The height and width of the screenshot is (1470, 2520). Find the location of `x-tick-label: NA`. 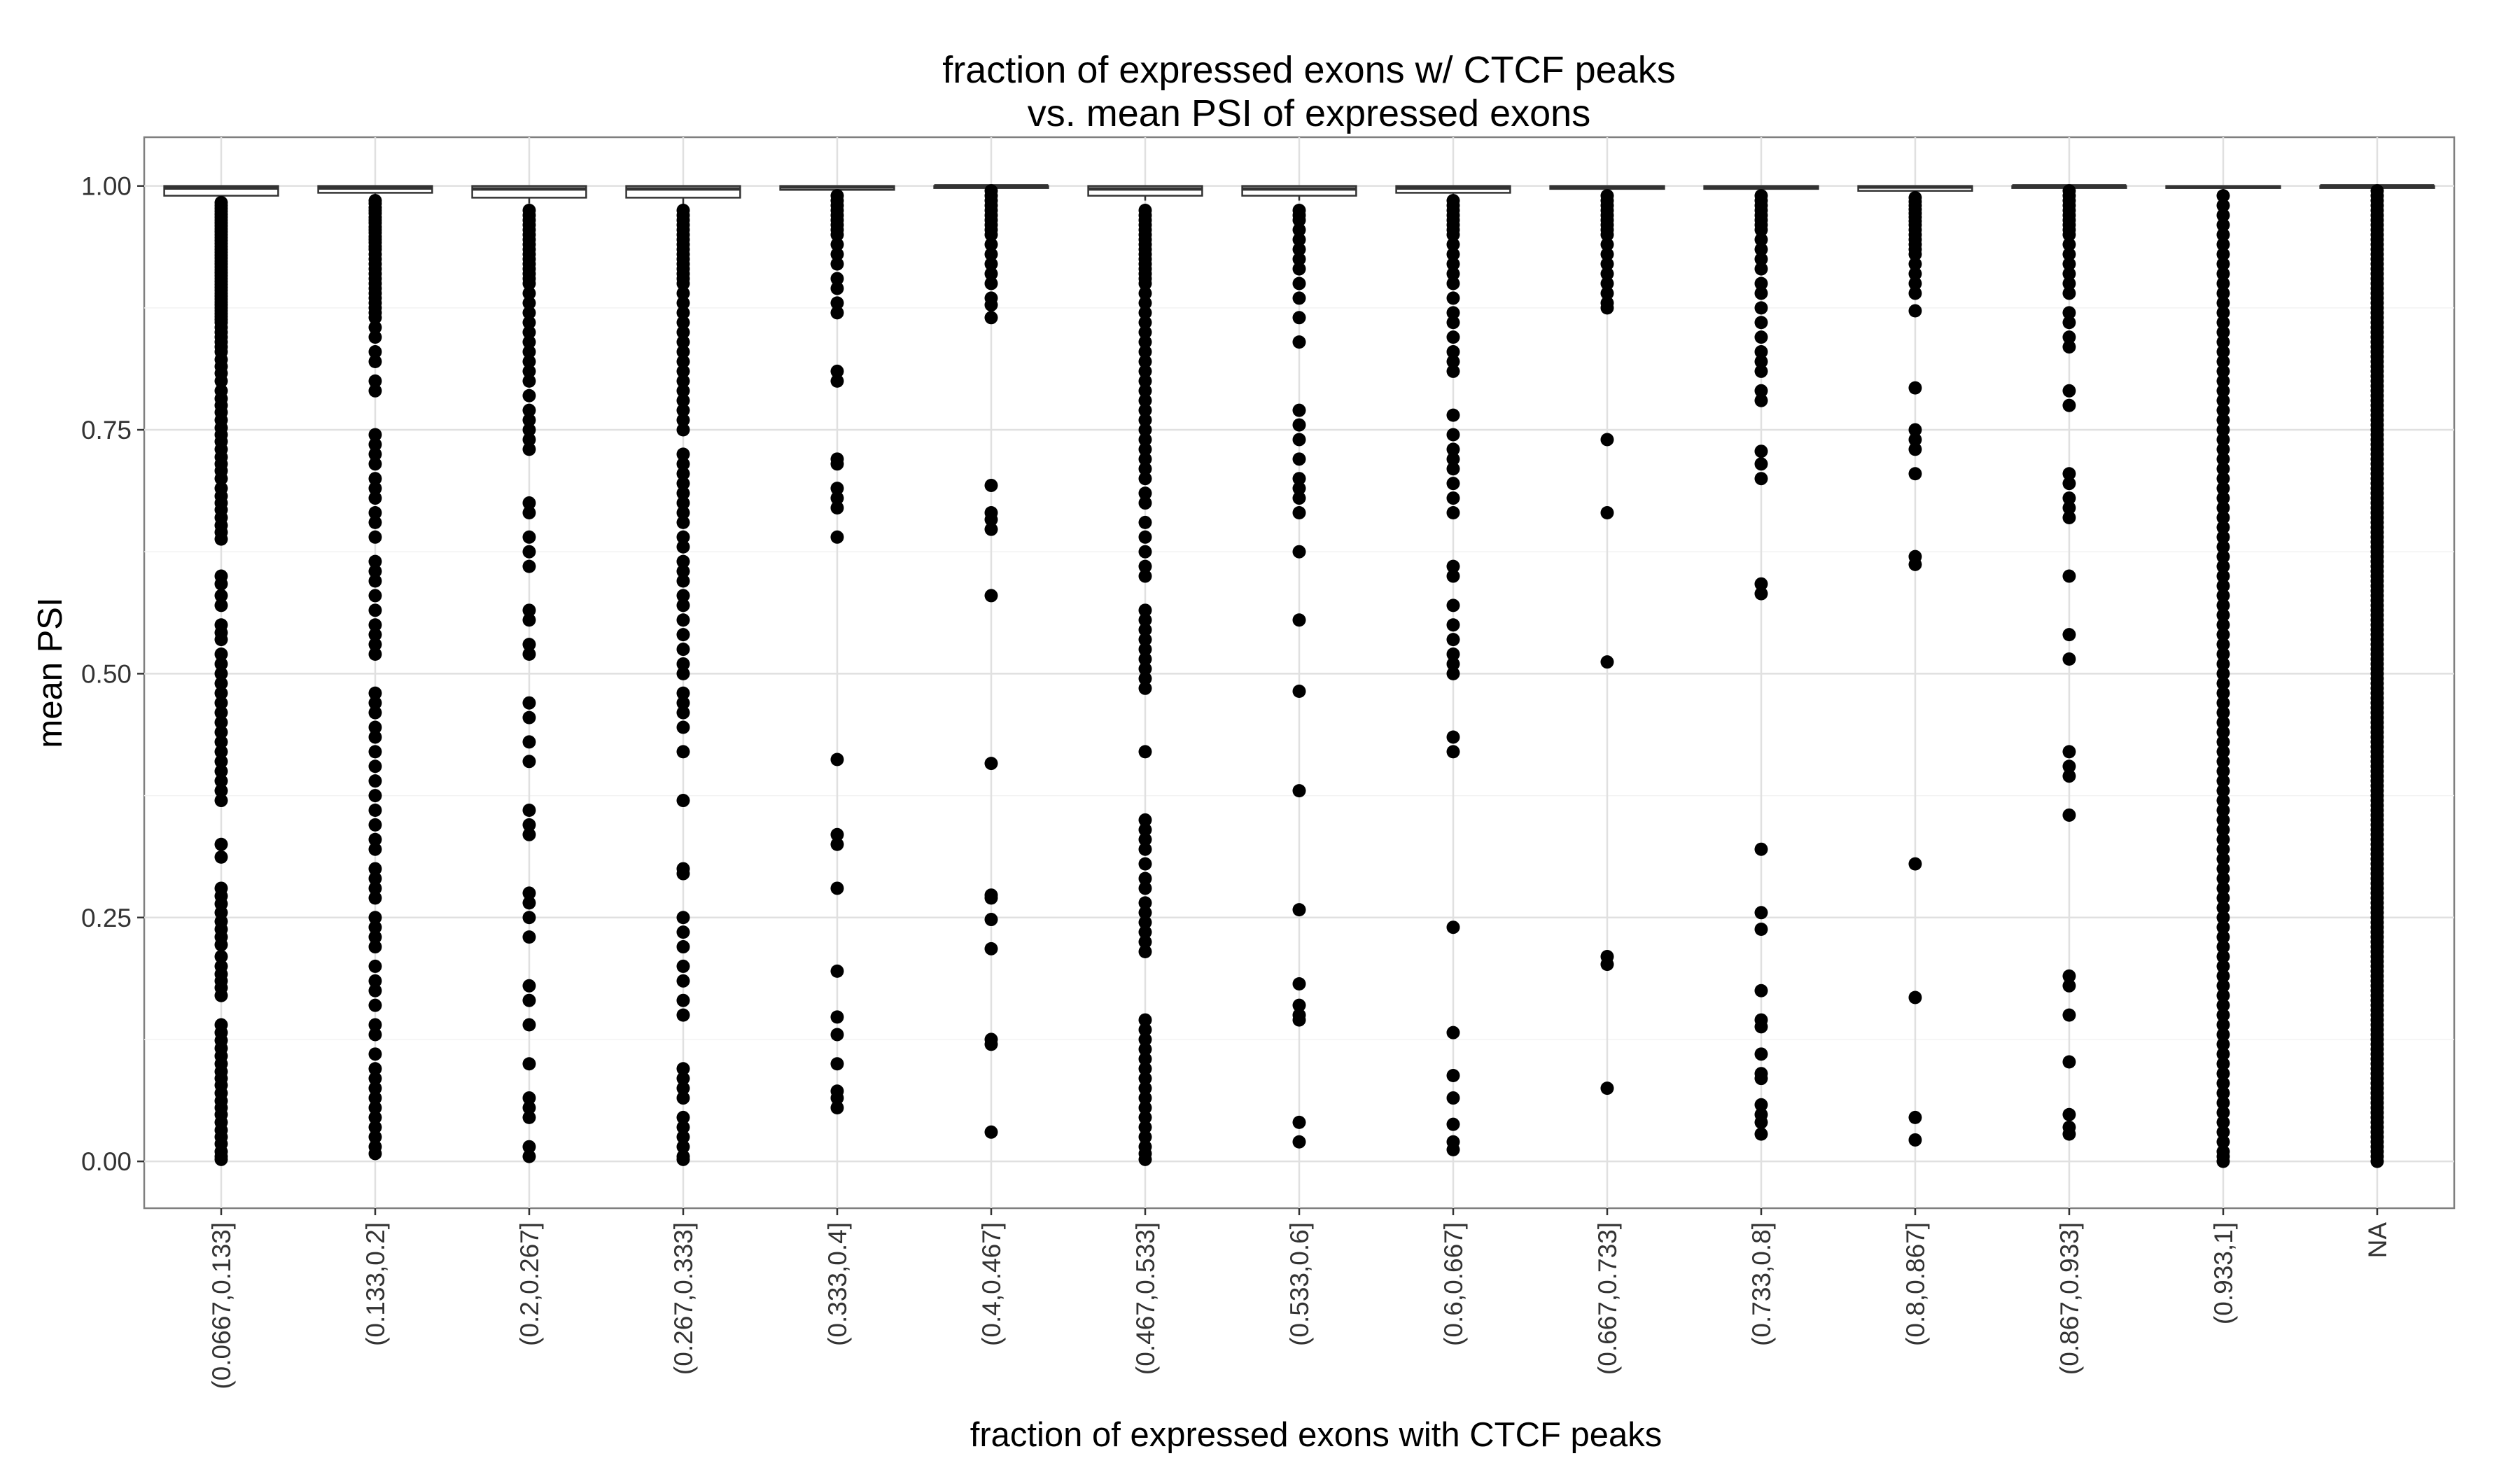

x-tick-label: NA is located at coordinates (2377, 1240).